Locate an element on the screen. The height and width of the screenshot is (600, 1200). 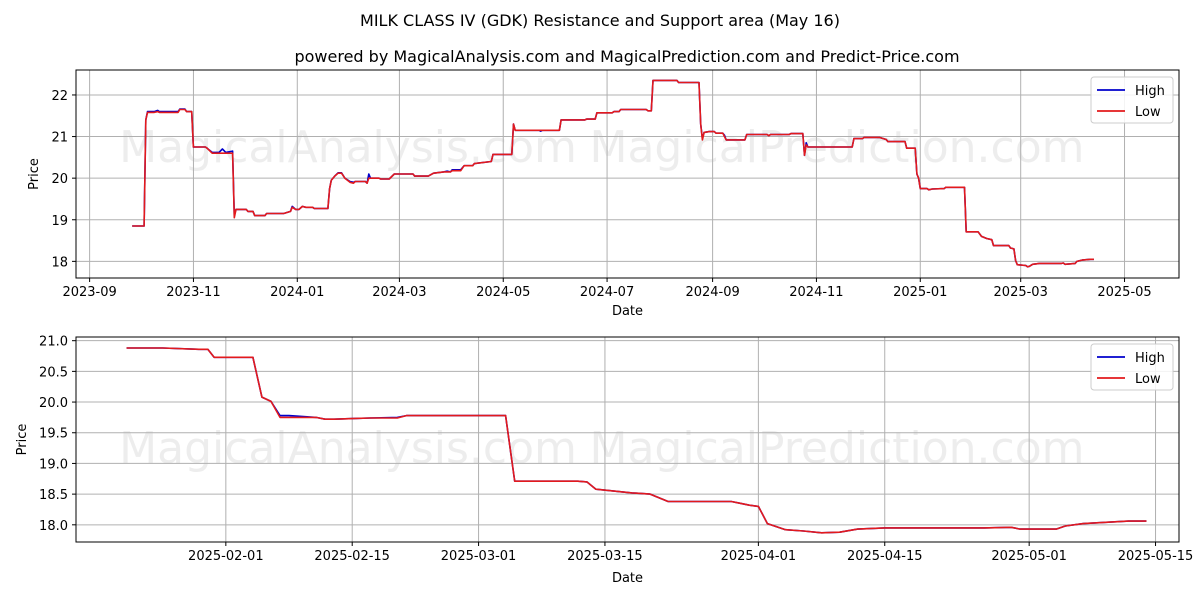
top-x-tick-label: 2024-05 is located at coordinates (503, 292).